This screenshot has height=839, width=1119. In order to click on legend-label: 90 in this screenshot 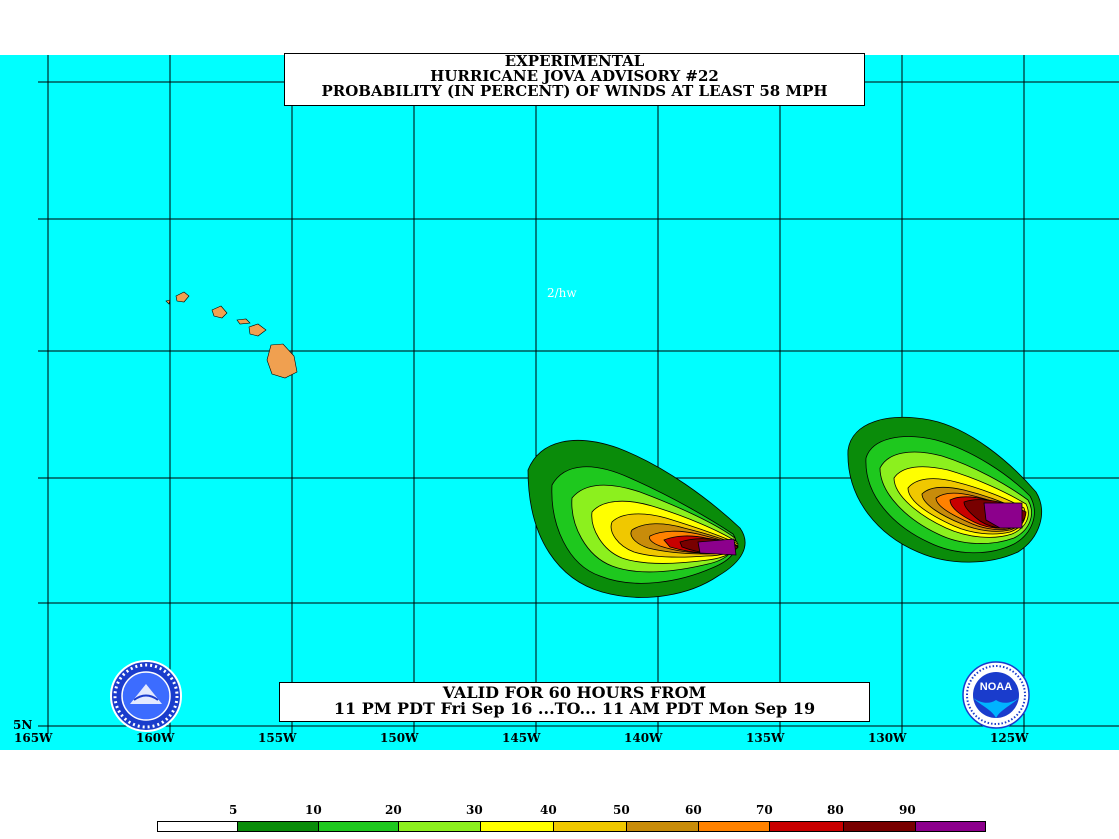, I will do `click(907, 810)`.